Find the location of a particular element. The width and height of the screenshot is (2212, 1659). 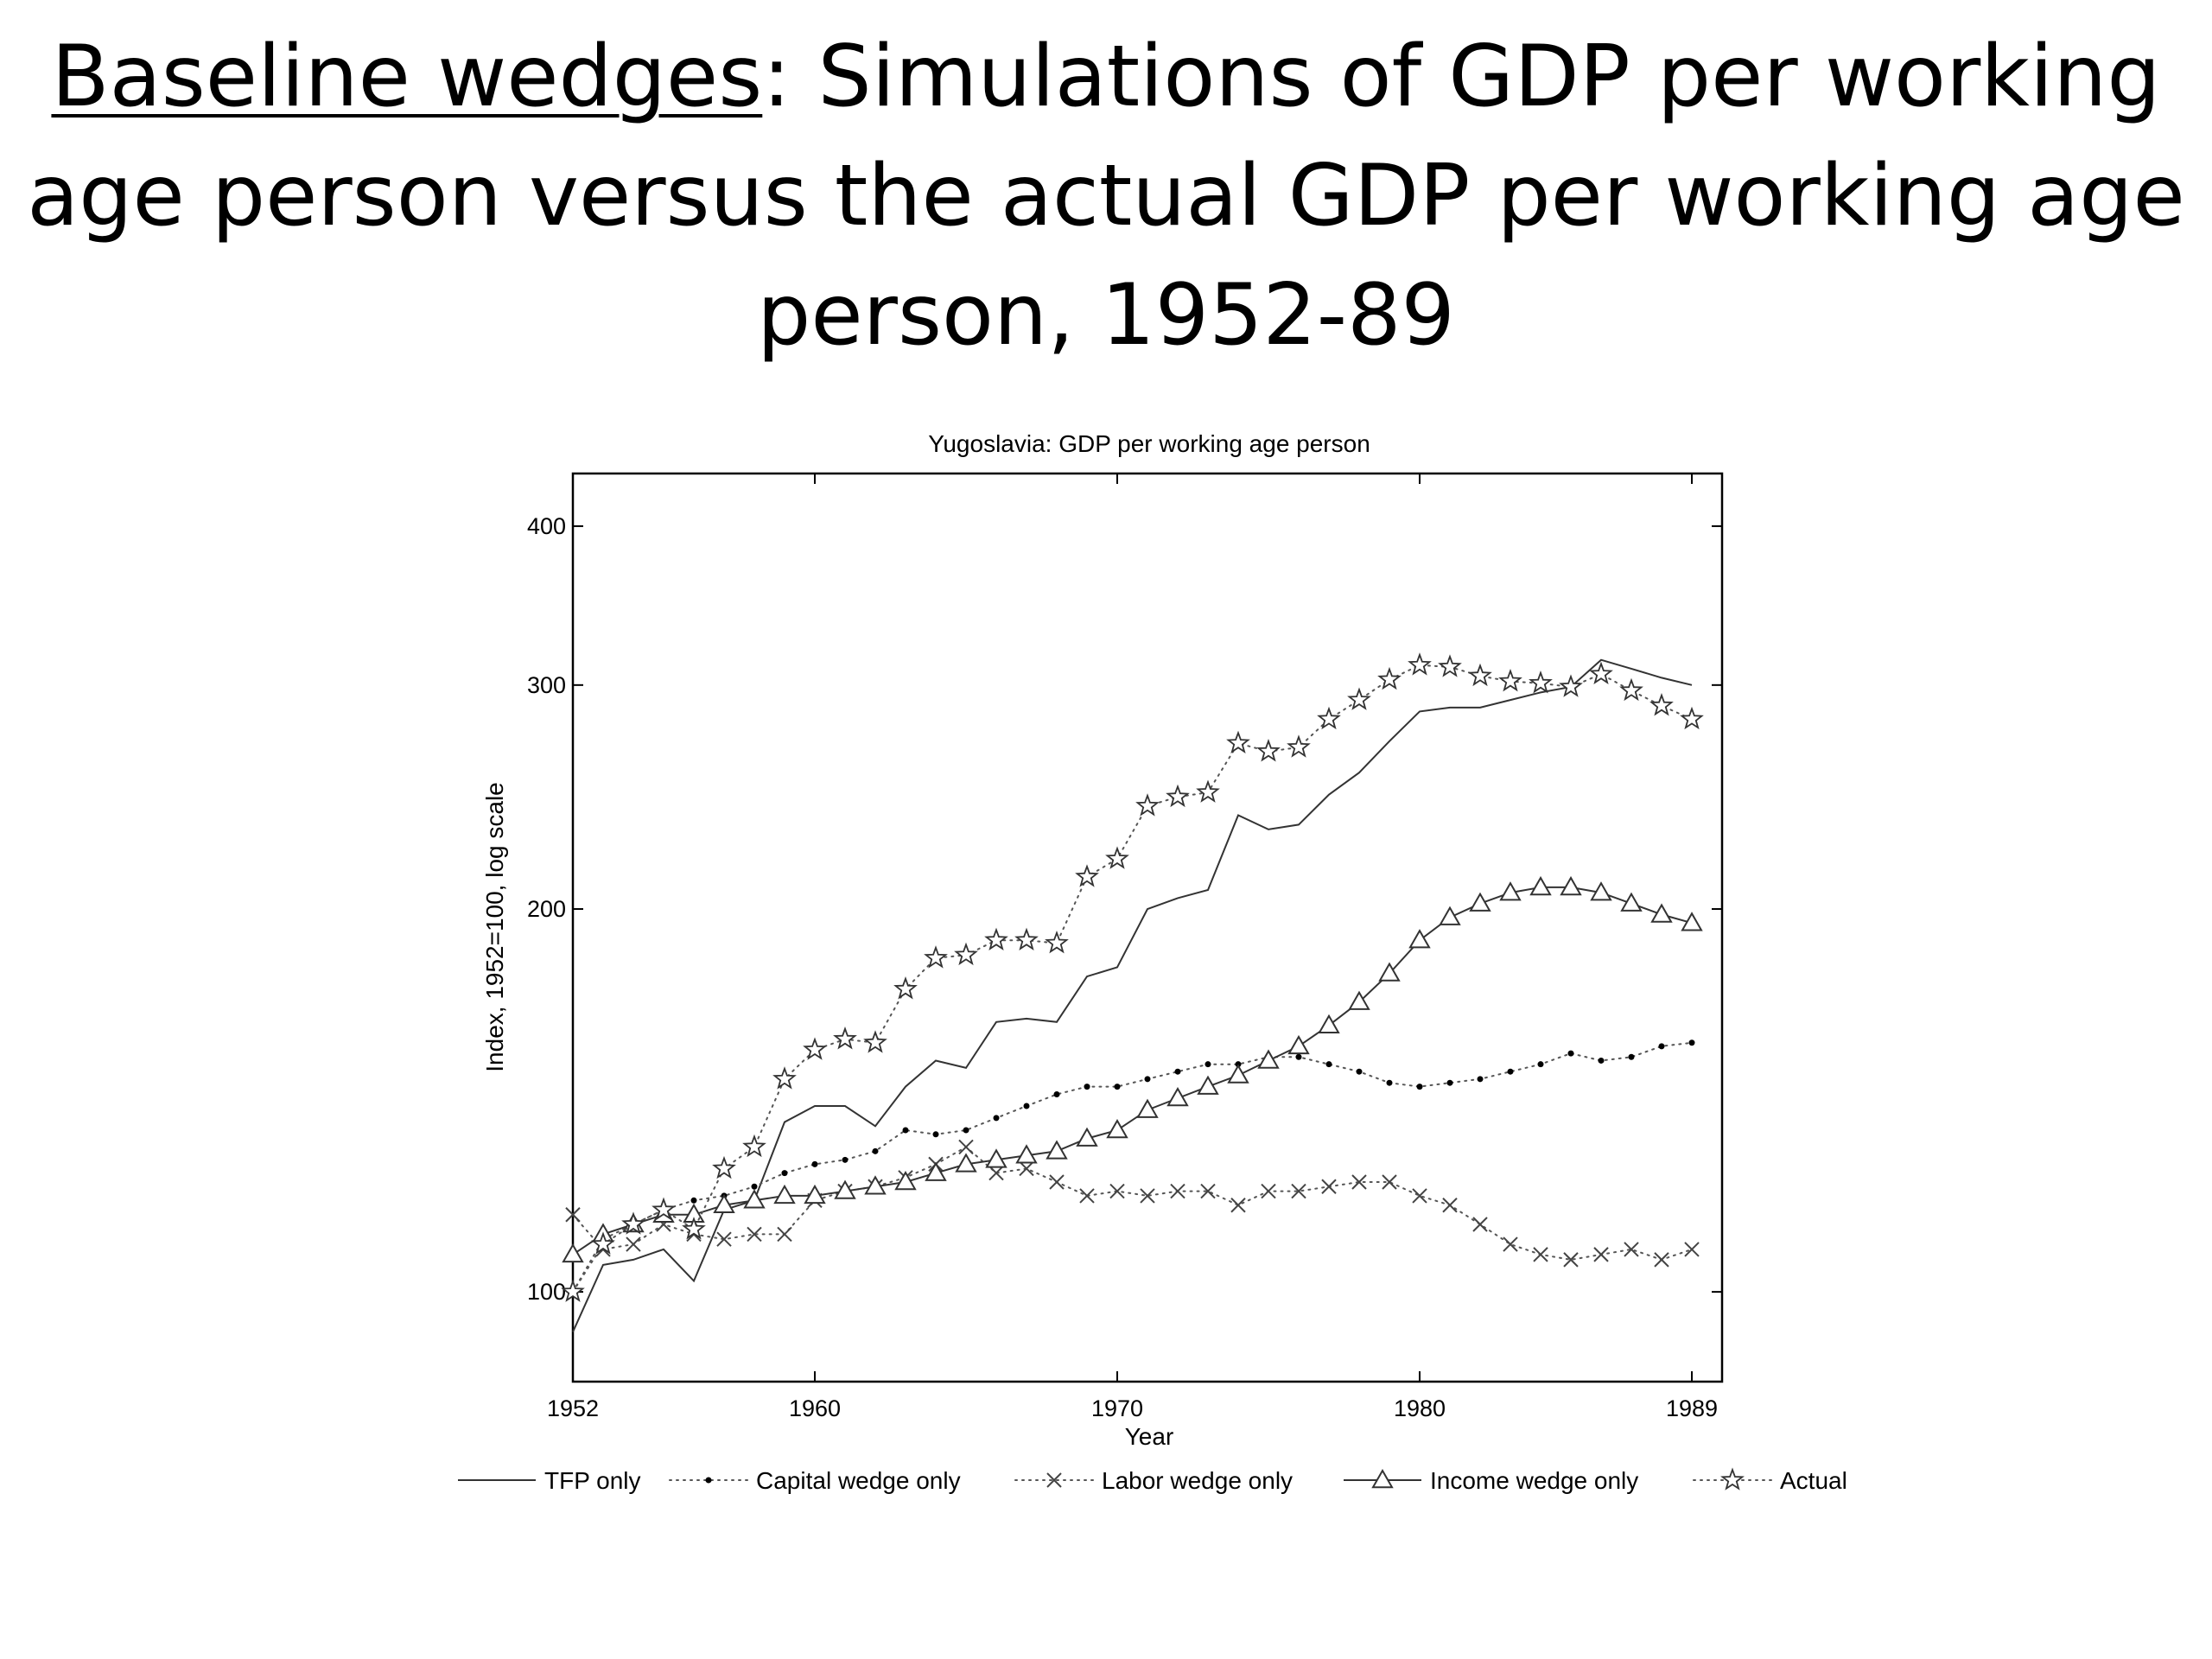

legend-item: TFP only is located at coordinates (549, 1480).